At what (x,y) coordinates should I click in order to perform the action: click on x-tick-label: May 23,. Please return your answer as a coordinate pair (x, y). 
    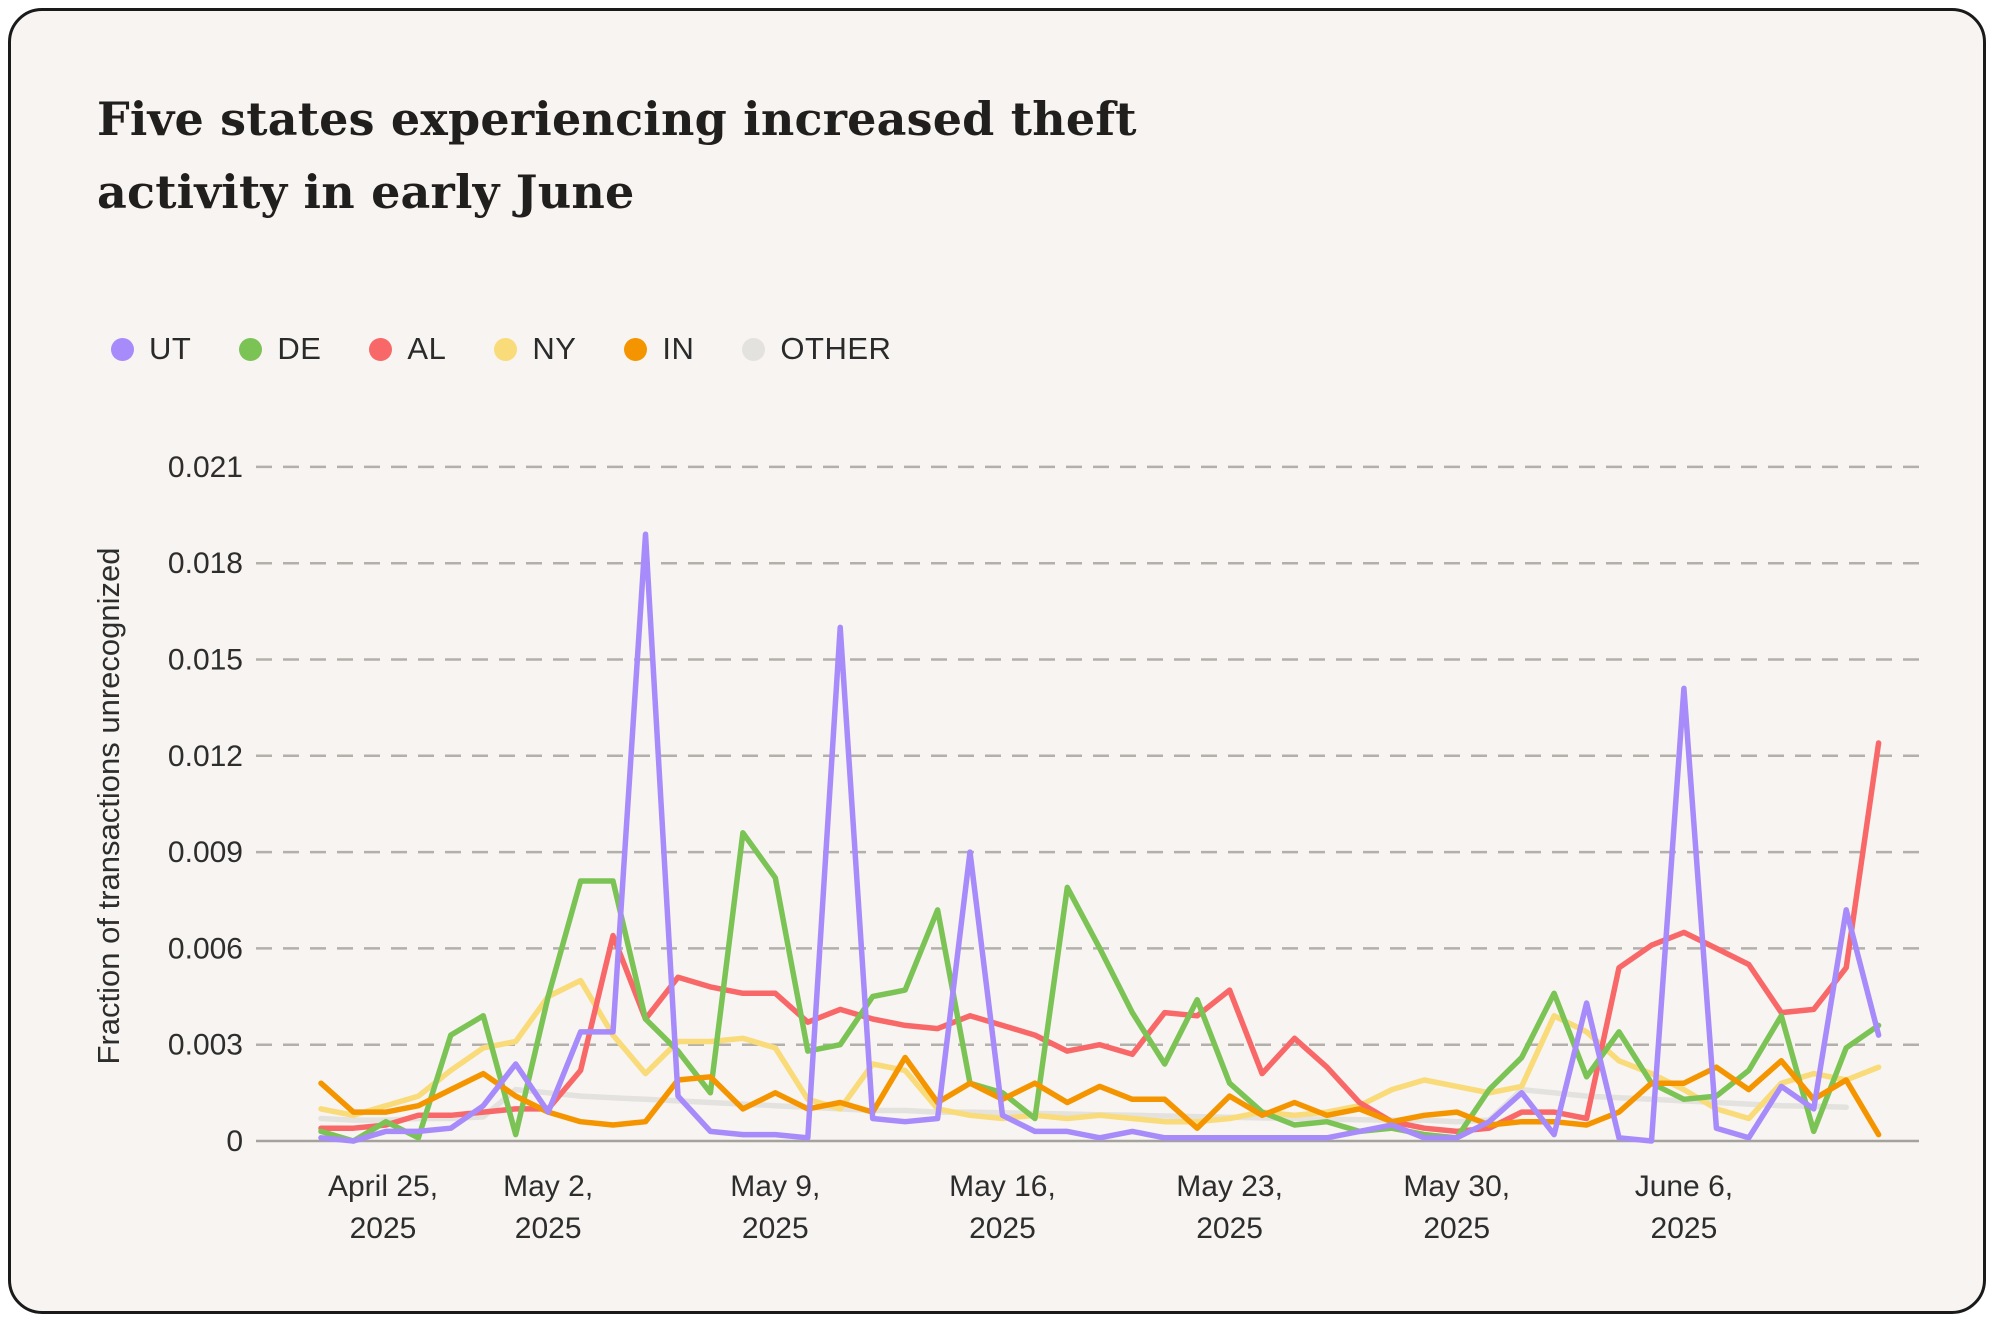
    Looking at the image, I should click on (1229, 1186).